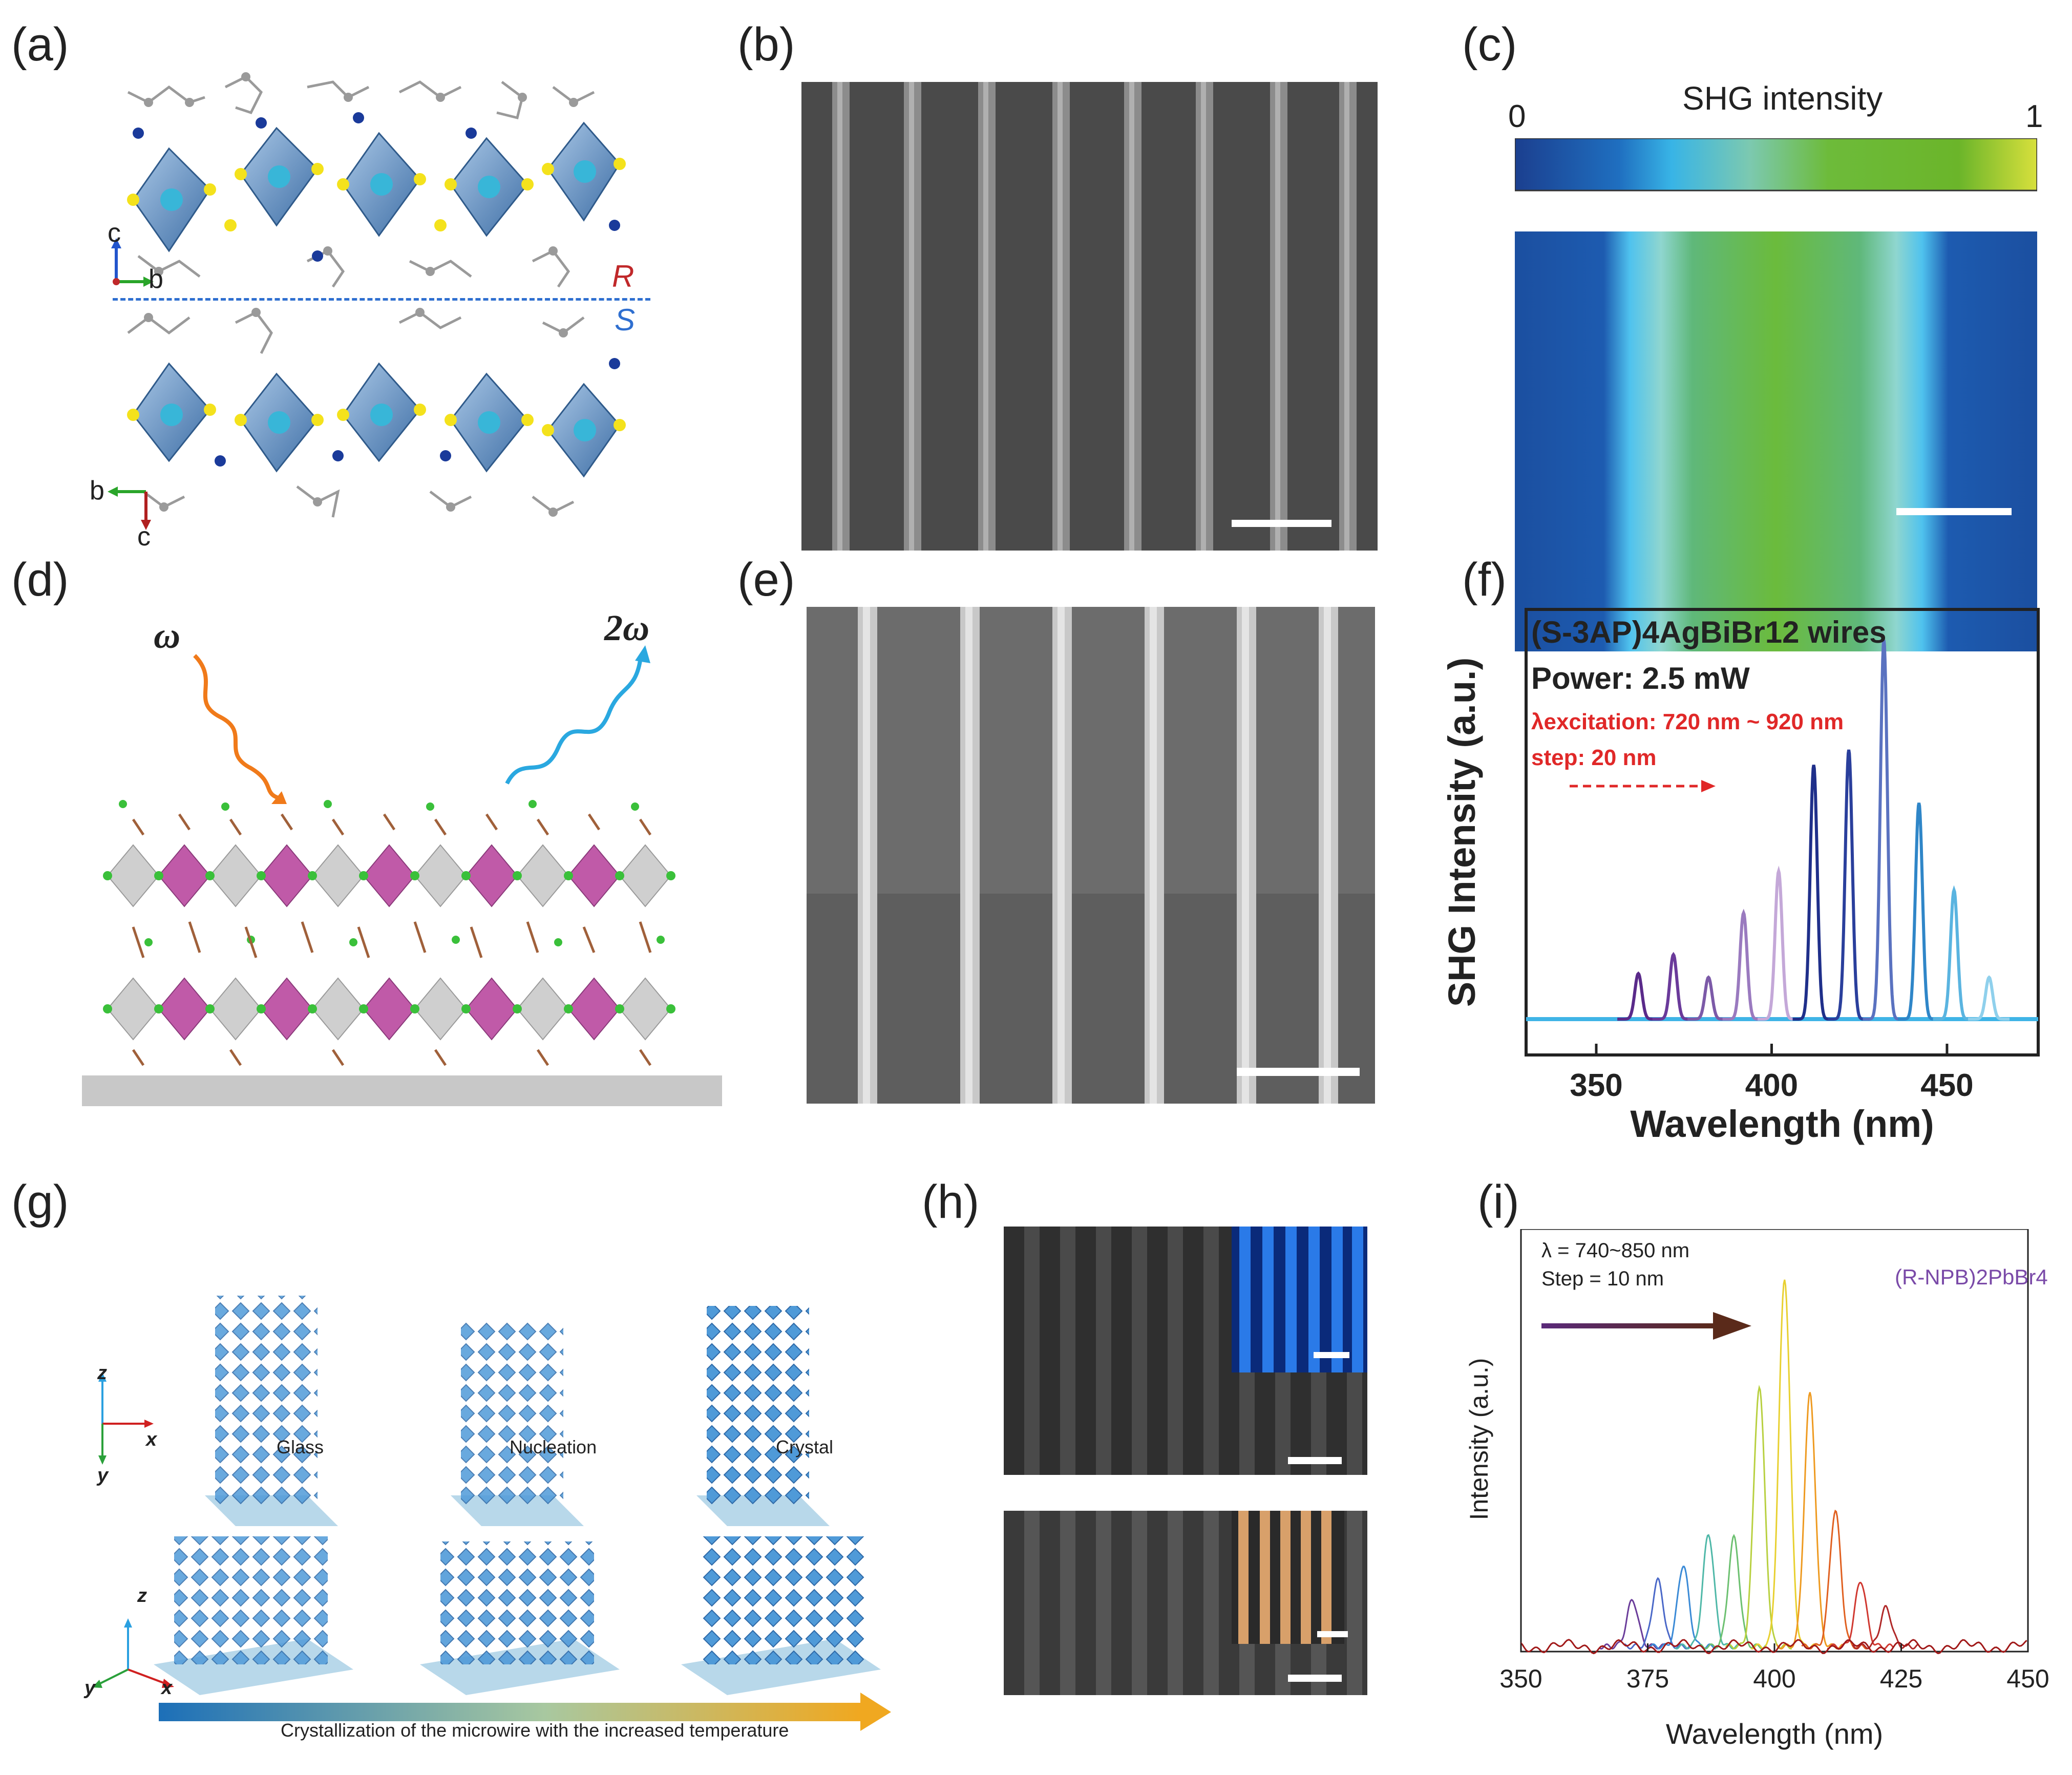  Describe the element at coordinates (951, 1202) in the screenshot. I see `panel-h-label: (h)` at that location.